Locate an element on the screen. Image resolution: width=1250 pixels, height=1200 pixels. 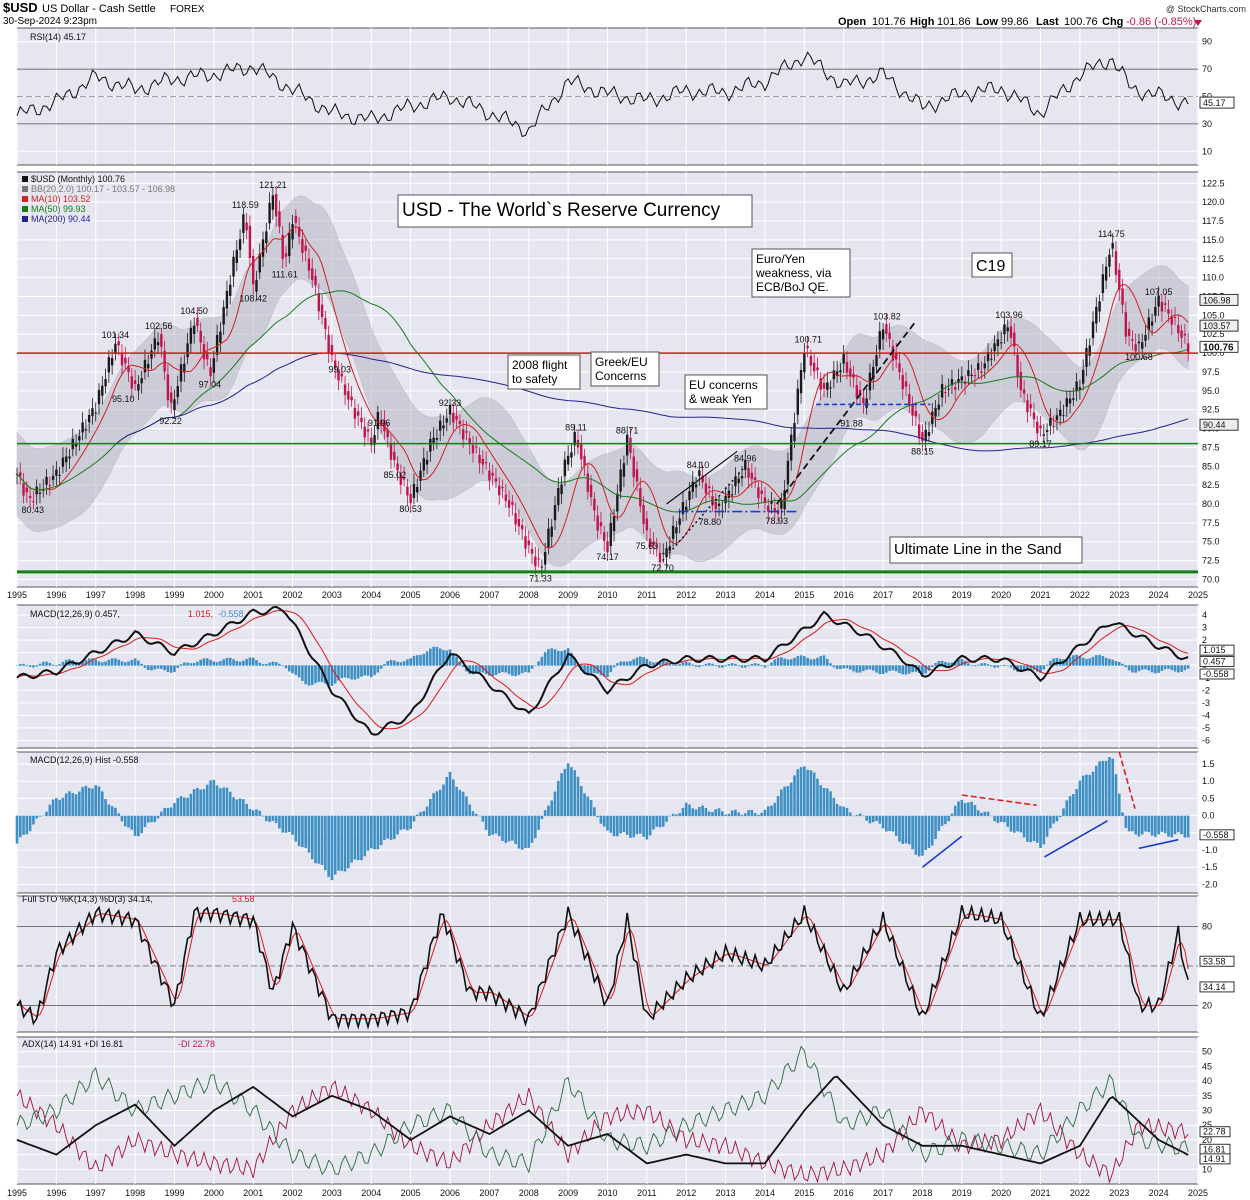
y-tick-label: 102.5 is located at coordinates (1213, 334).